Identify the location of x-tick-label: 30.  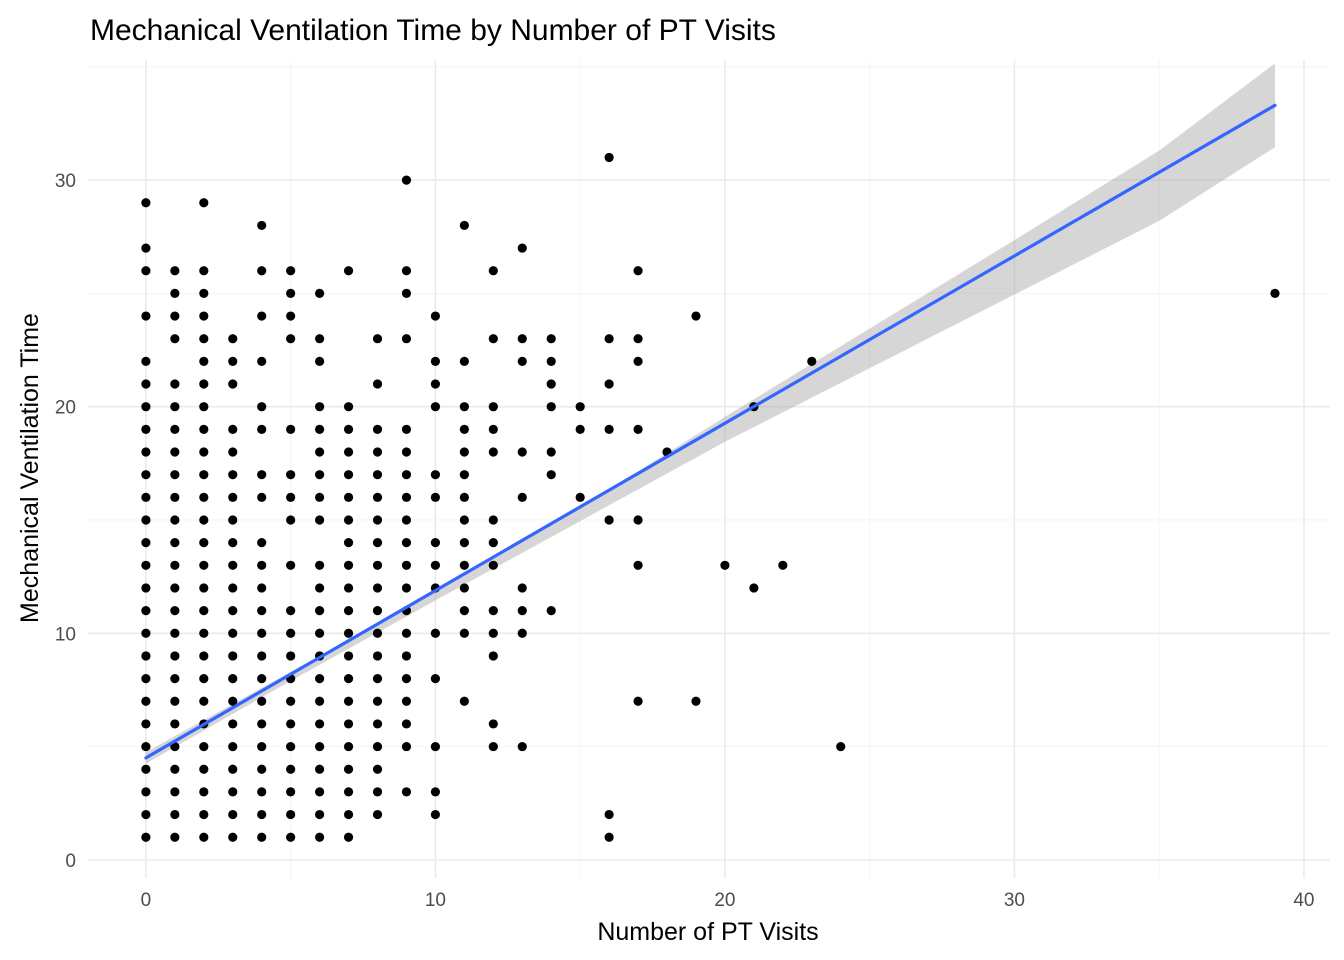
(1014, 900).